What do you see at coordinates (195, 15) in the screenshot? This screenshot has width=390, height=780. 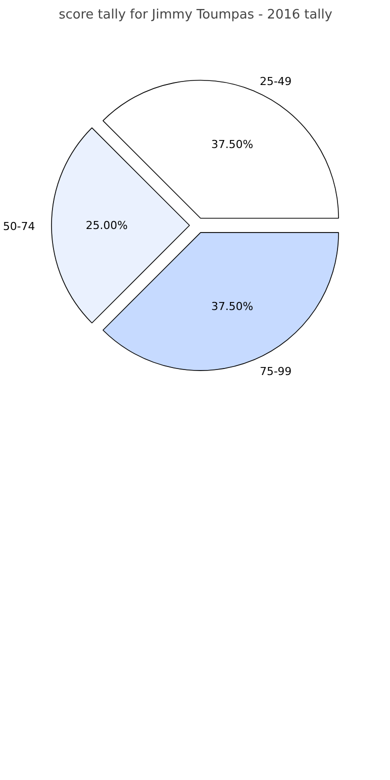 I see `chart-title: score tally for Jimmy Toumpas - 2016 tally` at bounding box center [195, 15].